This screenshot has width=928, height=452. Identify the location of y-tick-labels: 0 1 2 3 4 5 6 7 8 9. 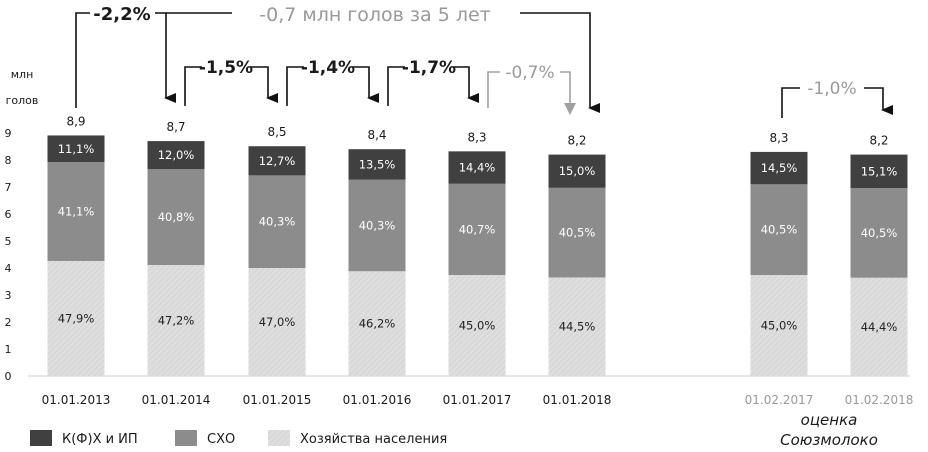
(8, 255).